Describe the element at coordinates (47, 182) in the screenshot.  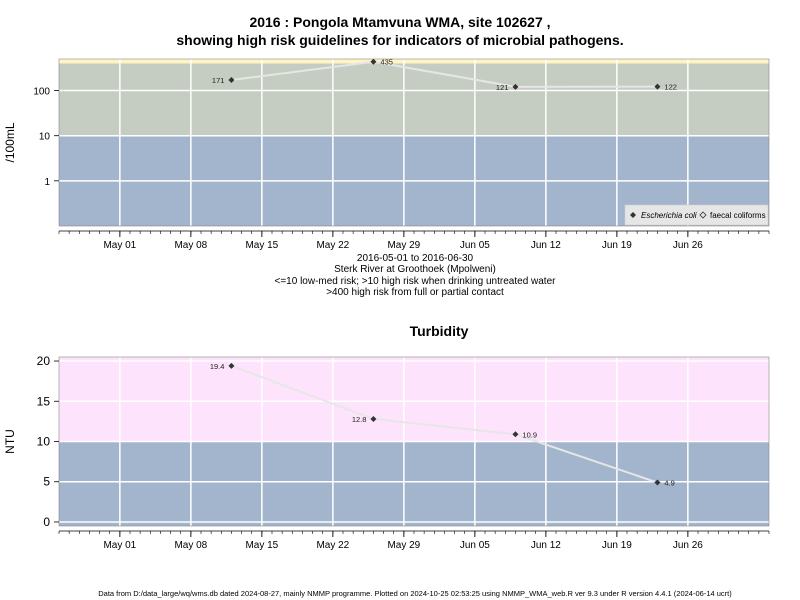
I see `y-tick-label-0-0: 1` at that location.